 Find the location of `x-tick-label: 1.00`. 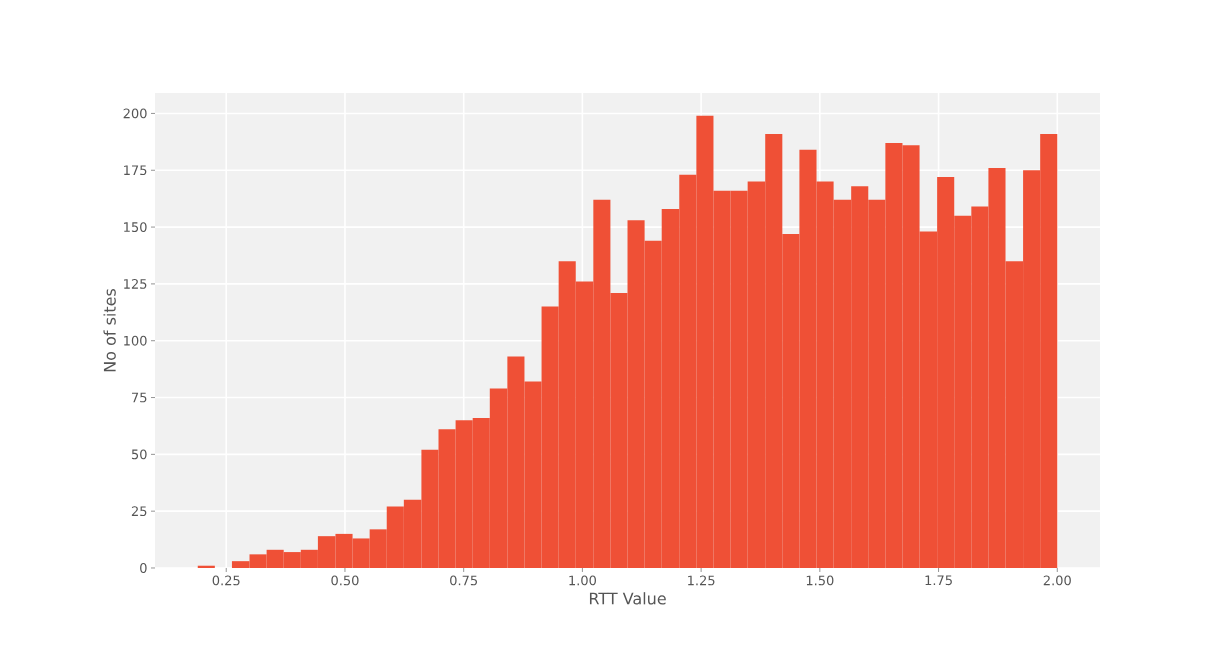

x-tick-label: 1.00 is located at coordinates (582, 580).